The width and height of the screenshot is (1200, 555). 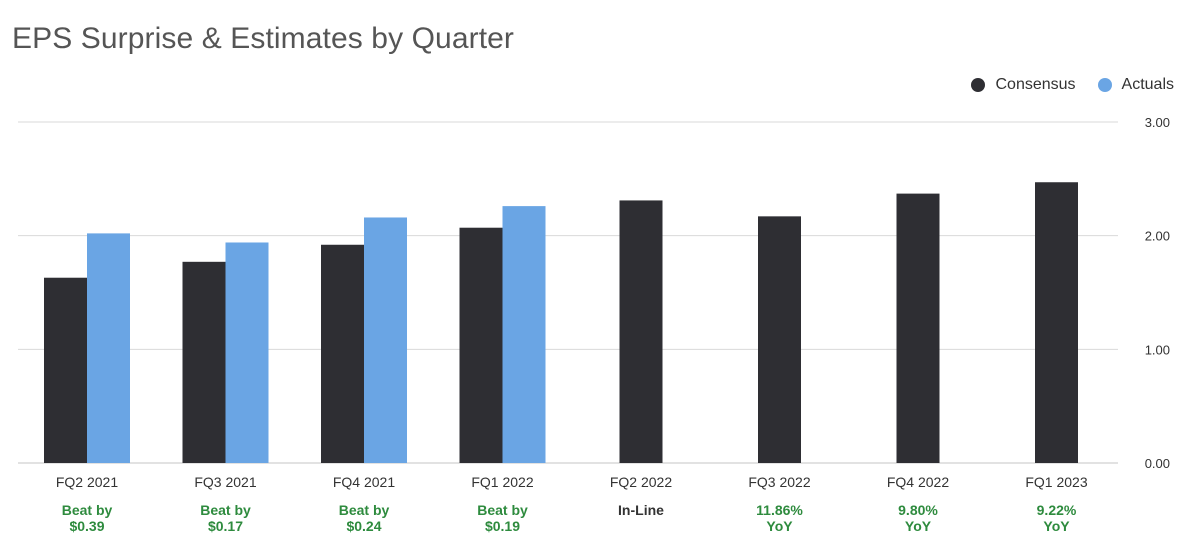 What do you see at coordinates (1157, 236) in the screenshot?
I see `y-tick-label: 2.00` at bounding box center [1157, 236].